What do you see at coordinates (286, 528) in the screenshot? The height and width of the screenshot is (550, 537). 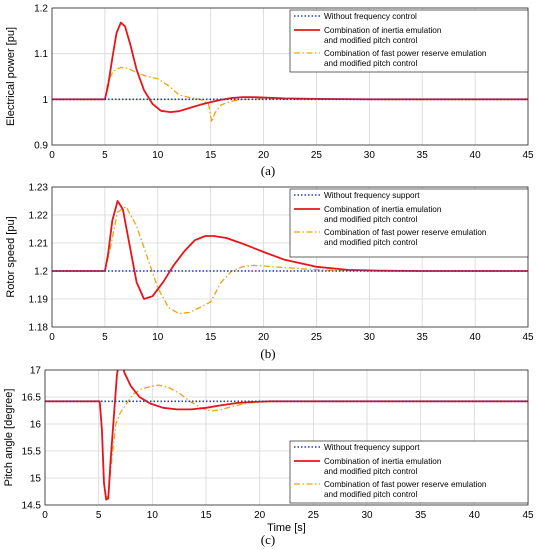 I see `x-axis-label: Time [s]` at bounding box center [286, 528].